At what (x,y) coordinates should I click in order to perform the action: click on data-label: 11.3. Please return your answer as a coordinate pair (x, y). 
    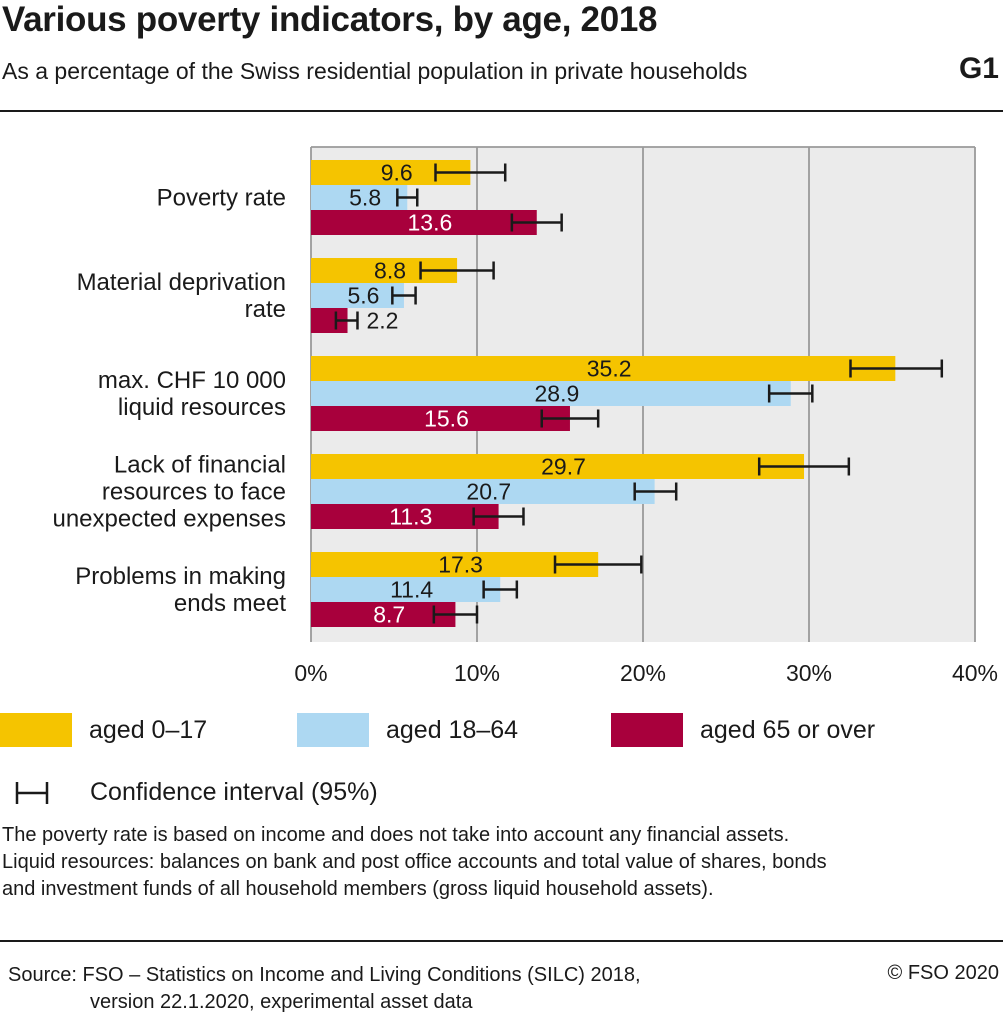
    Looking at the image, I should click on (410, 517).